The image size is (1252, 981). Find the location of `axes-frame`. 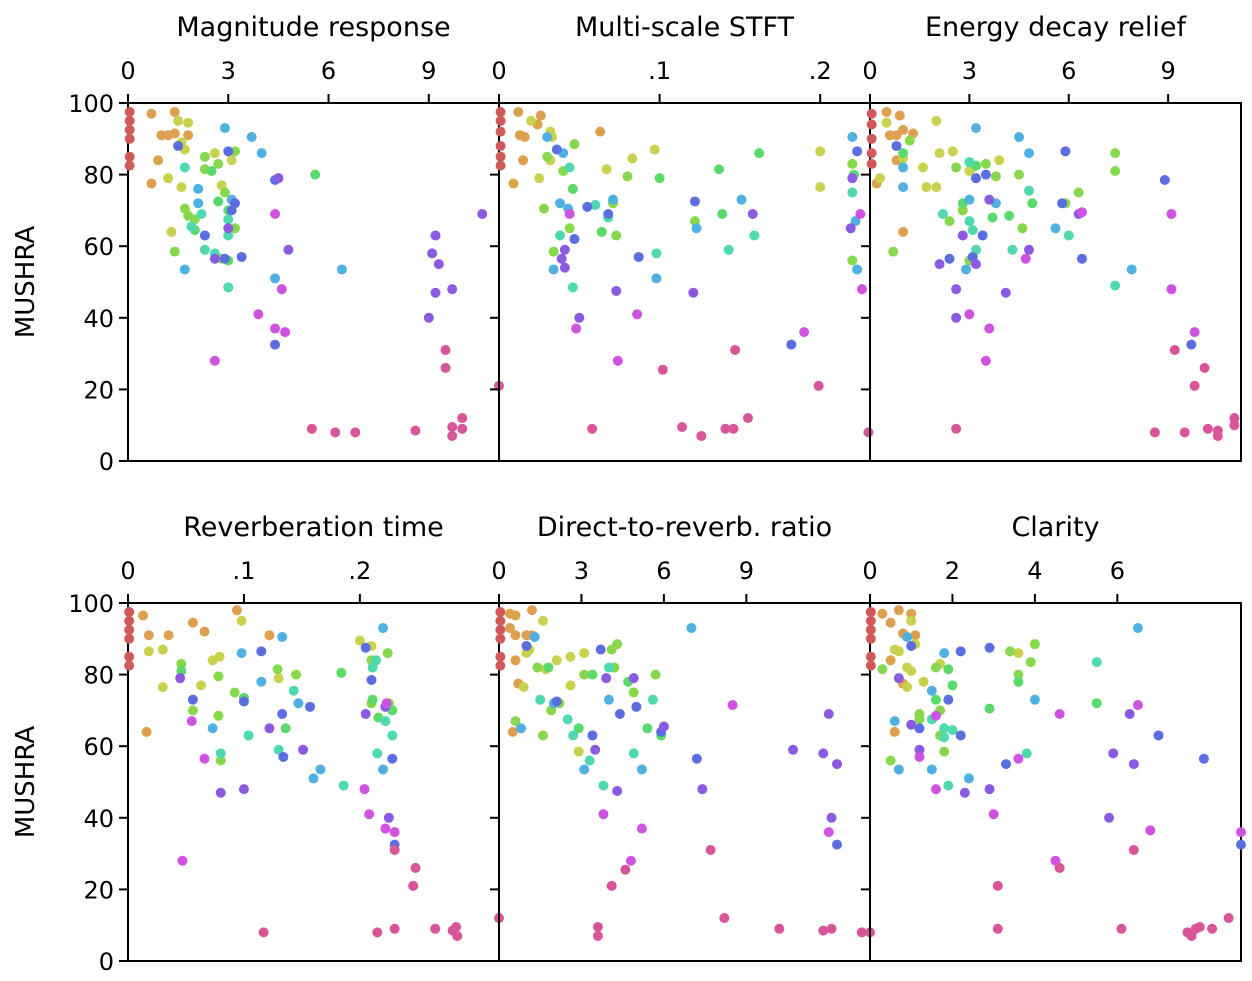

axes-frame is located at coordinates (1055, 782).